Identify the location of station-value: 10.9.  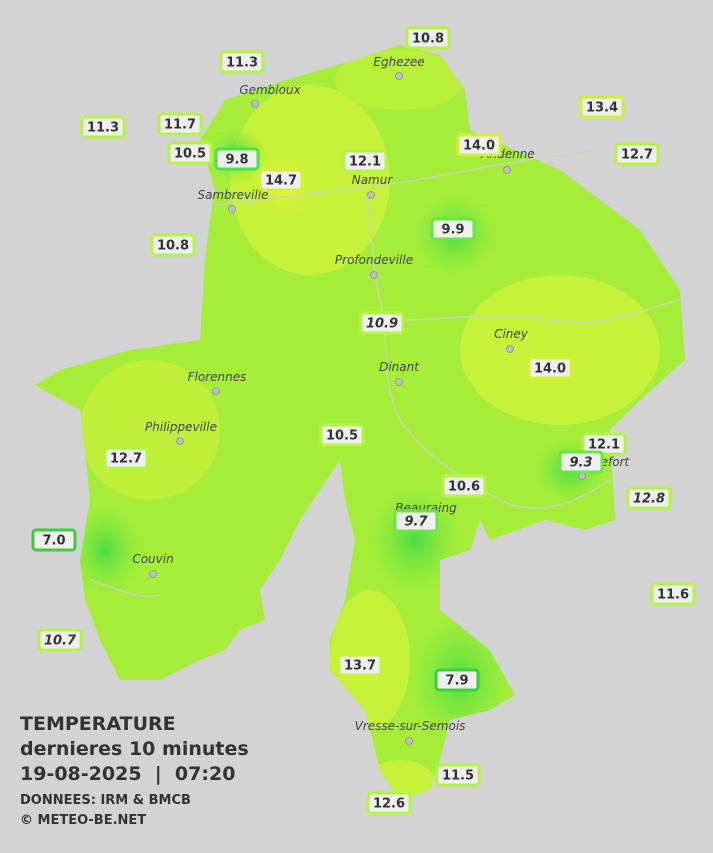
(382, 324).